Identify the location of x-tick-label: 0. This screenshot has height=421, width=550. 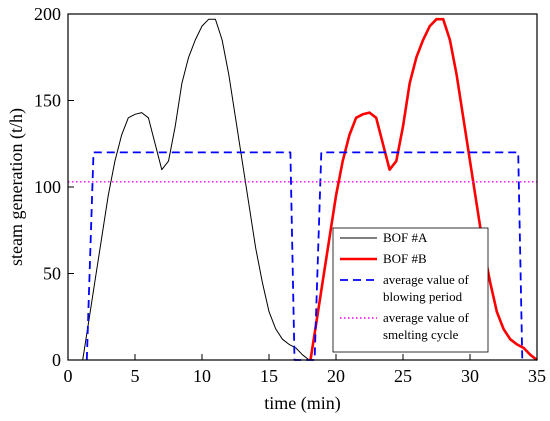
(68, 376).